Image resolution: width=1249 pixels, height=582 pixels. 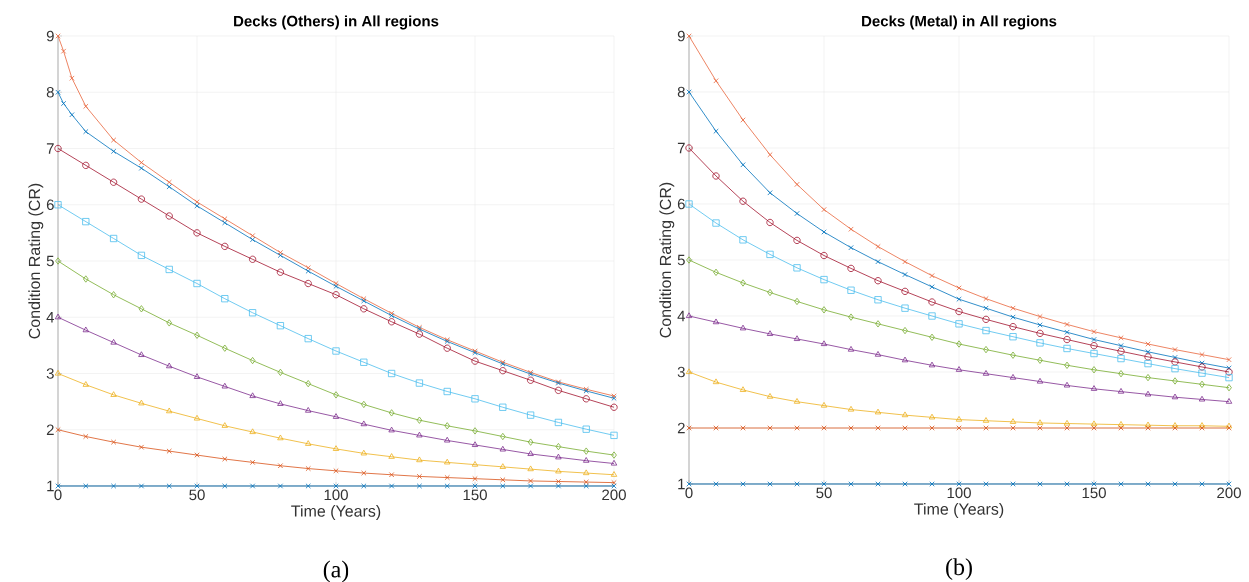 I want to click on x-axis-title: Time (Years), so click(x=959, y=510).